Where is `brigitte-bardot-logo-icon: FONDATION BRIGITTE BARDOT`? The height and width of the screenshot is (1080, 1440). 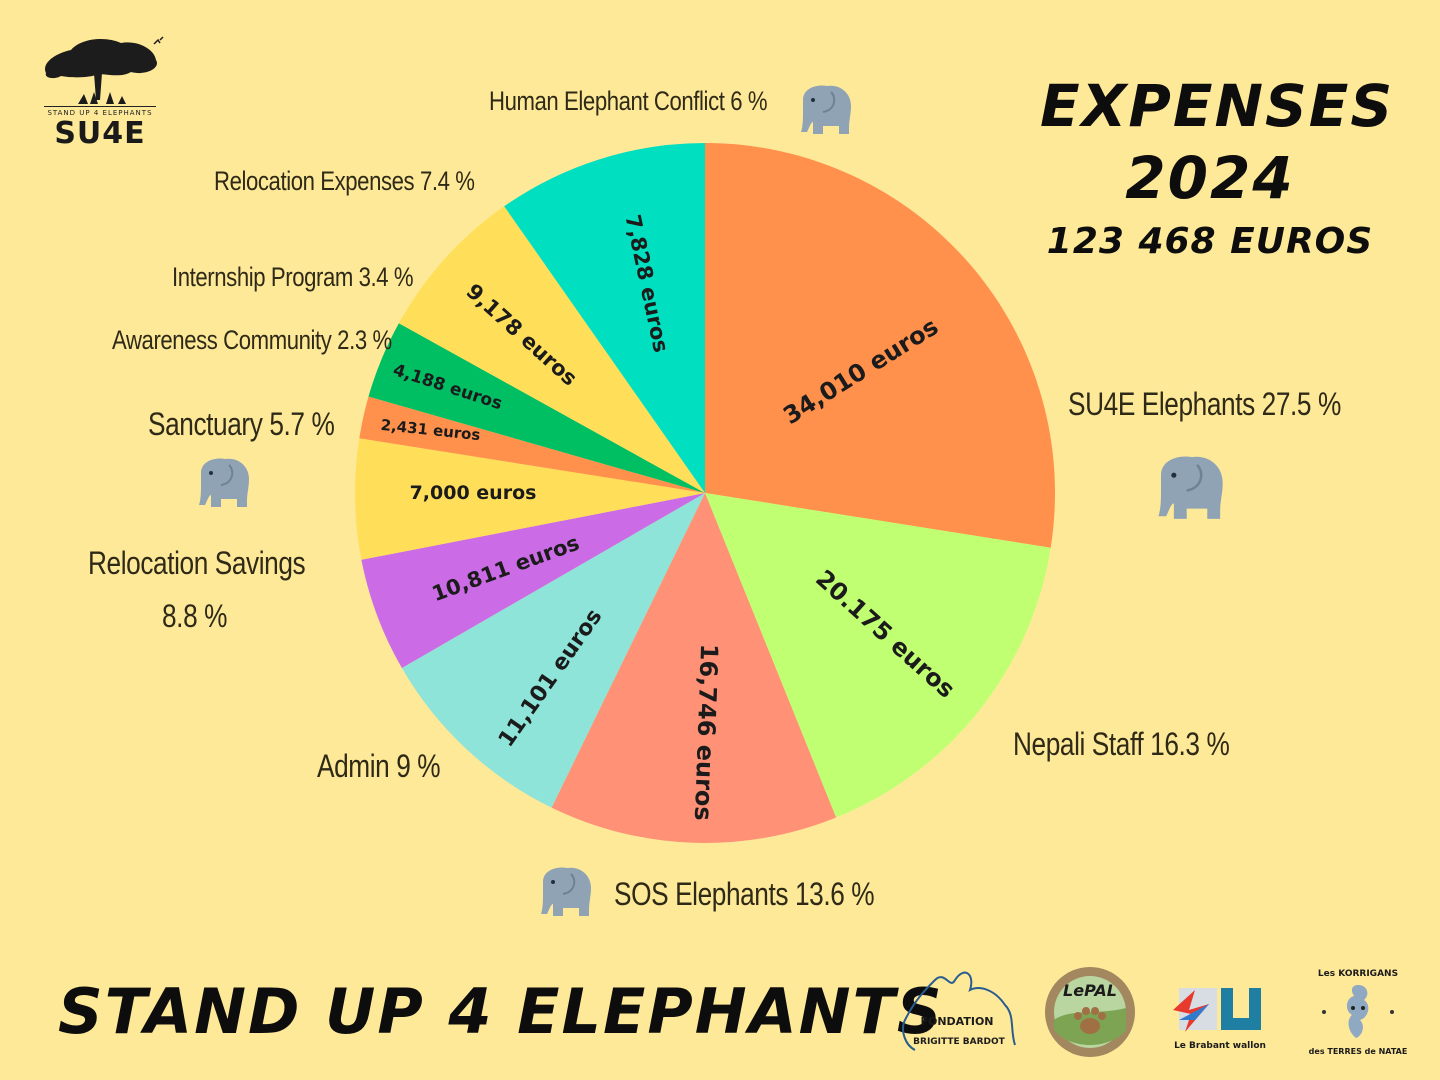 brigitte-bardot-logo-icon: FONDATION BRIGITTE BARDOT is located at coordinates (959, 1011).